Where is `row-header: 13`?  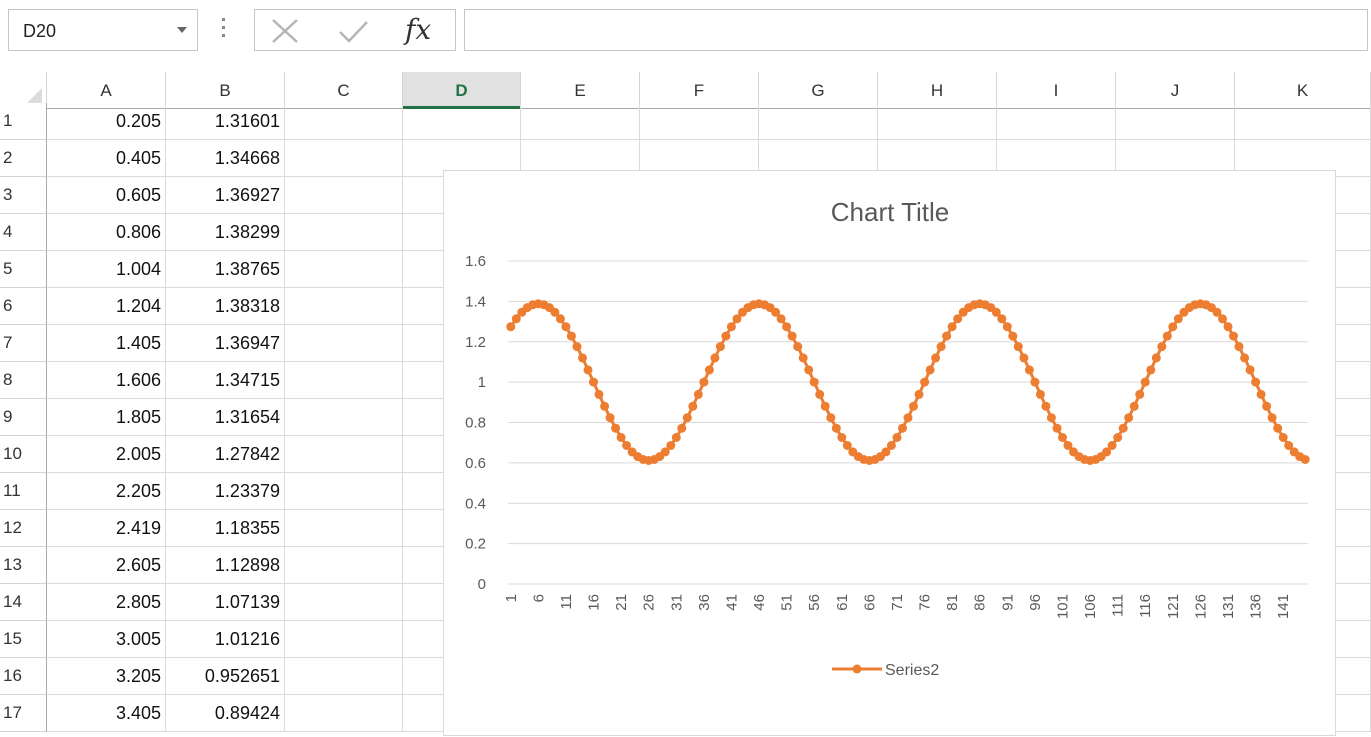 row-header: 13 is located at coordinates (23, 565).